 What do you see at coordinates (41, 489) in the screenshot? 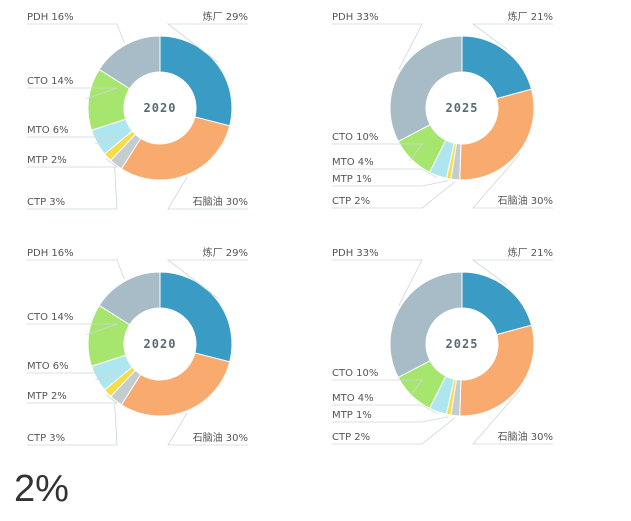
I see `footer-percent-text: 2%` at bounding box center [41, 489].